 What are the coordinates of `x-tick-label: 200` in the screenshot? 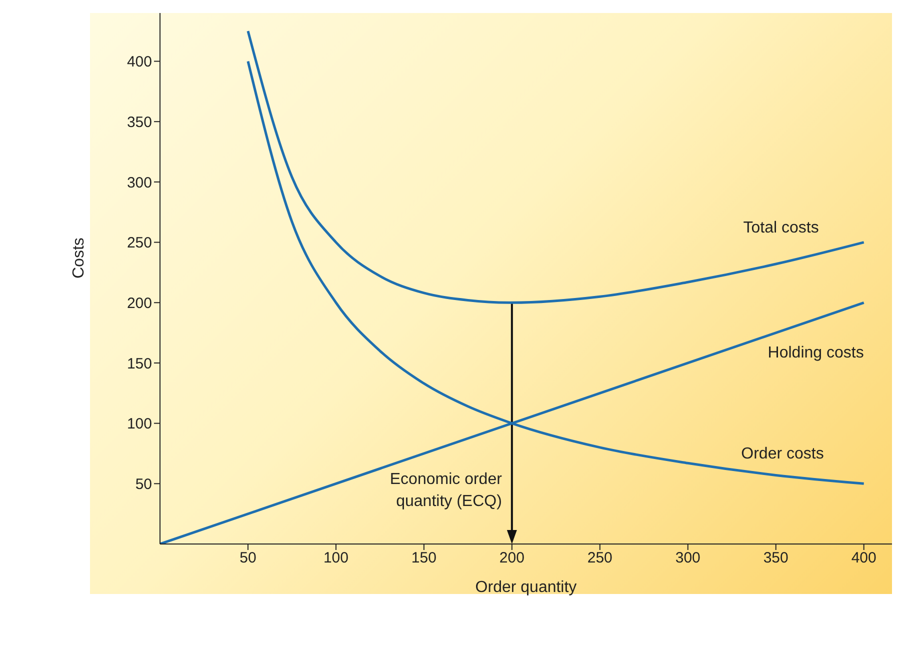 It's located at (511, 558).